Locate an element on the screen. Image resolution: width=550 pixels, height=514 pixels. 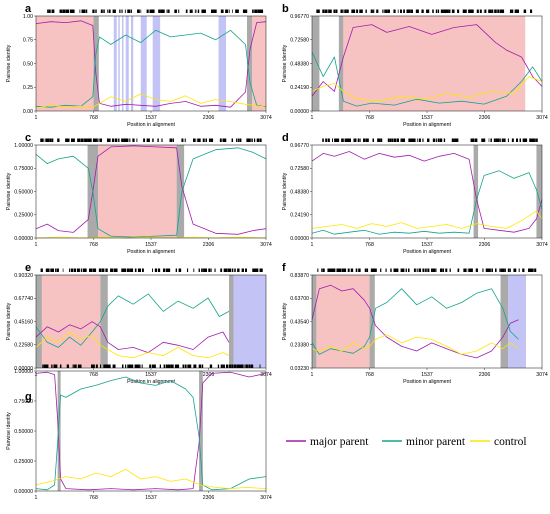
y-tick-label: 0.23380 is located at coordinates (299, 346).